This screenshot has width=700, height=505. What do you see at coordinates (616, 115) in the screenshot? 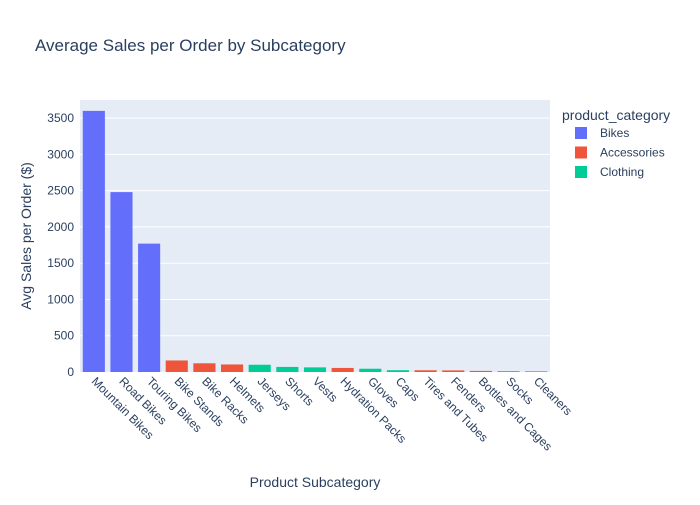
I see `legend-title: product_category` at bounding box center [616, 115].